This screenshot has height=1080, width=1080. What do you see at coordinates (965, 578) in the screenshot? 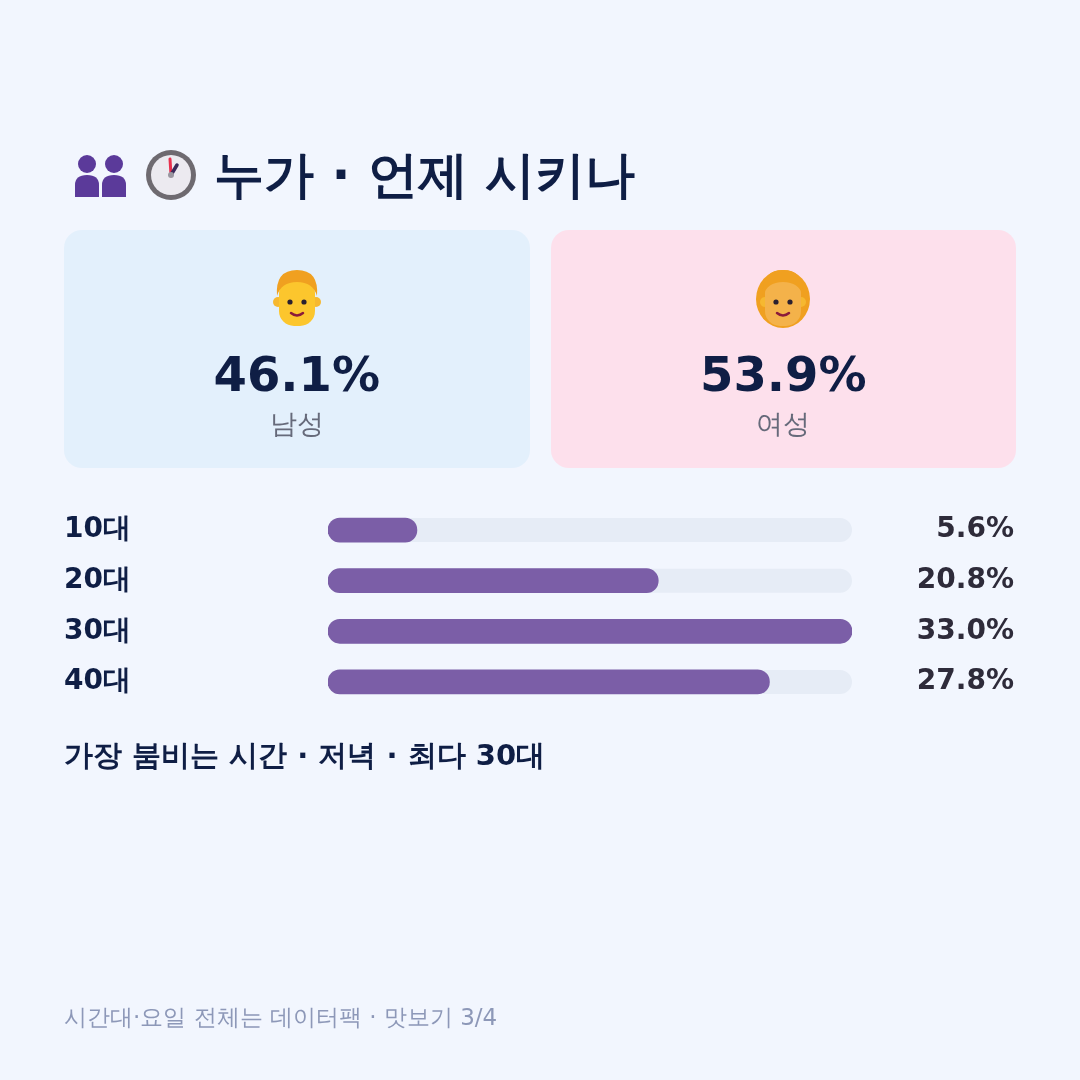
I see `data-label: 20.8%` at bounding box center [965, 578].